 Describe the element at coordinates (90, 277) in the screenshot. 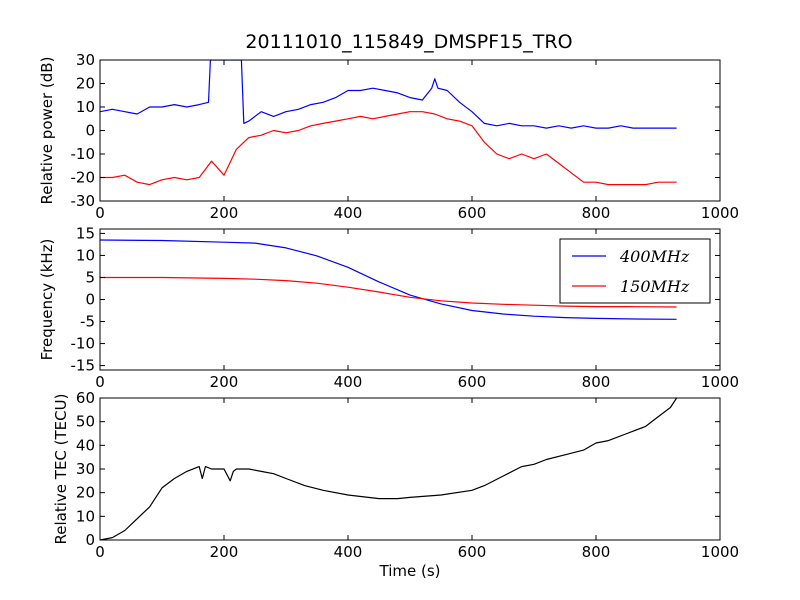

I see `y-tick-label: 5` at that location.